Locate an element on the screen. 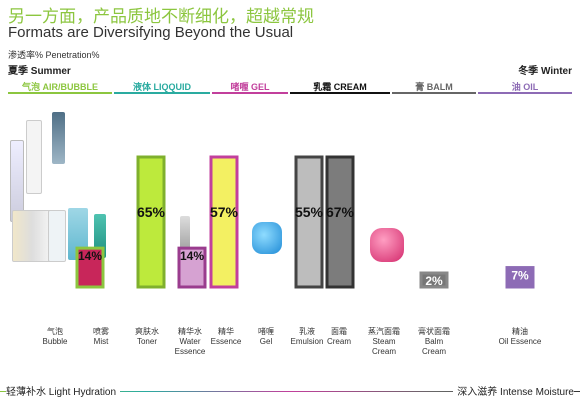  column-label: 精华 Essence is located at coordinates (226, 336).